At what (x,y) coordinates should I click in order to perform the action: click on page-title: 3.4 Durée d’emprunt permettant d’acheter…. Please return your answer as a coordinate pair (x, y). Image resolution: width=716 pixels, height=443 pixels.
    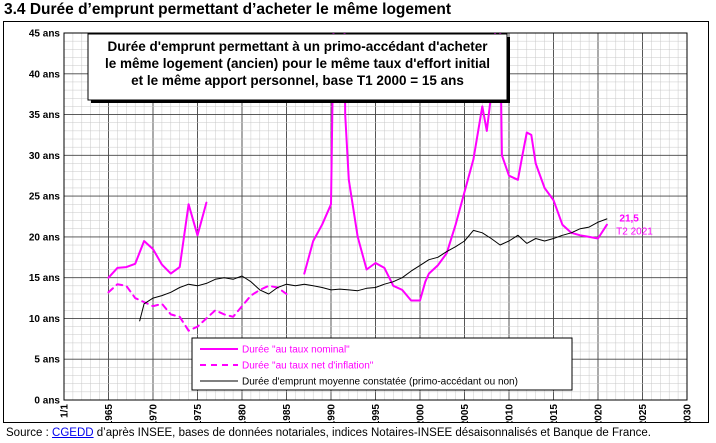
    Looking at the image, I should click on (228, 9).